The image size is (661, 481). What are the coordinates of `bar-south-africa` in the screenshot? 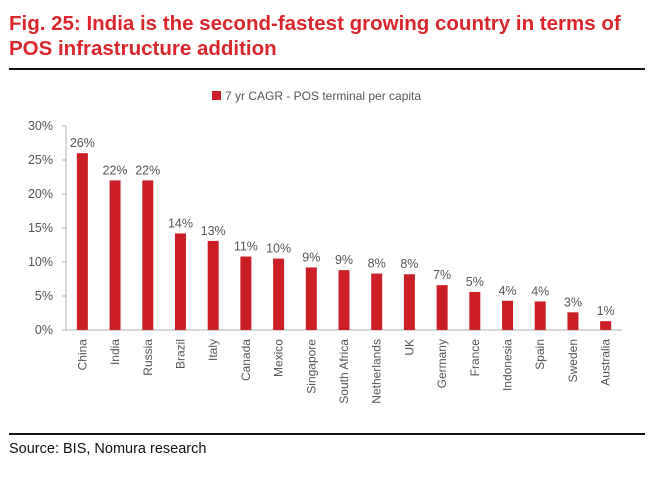 It's located at (344, 300).